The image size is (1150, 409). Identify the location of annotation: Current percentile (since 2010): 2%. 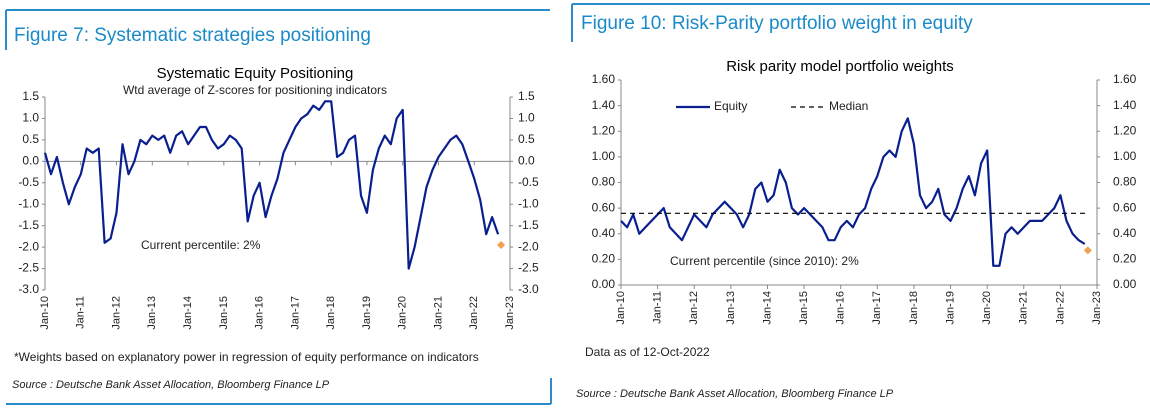
(764, 261).